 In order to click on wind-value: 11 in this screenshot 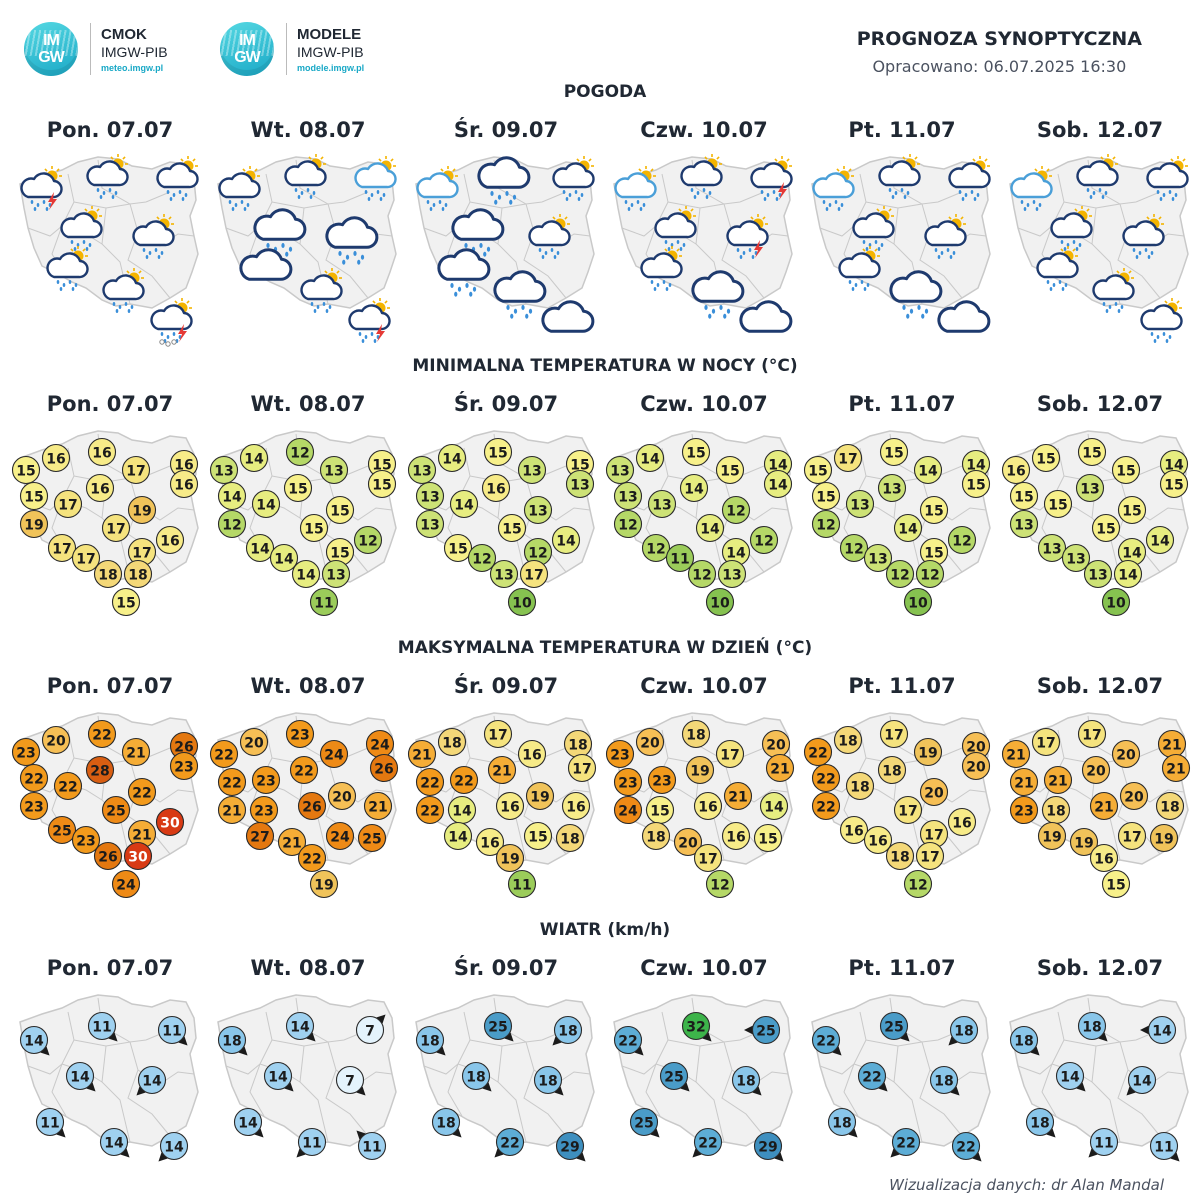, I will do `click(171, 1032)`.